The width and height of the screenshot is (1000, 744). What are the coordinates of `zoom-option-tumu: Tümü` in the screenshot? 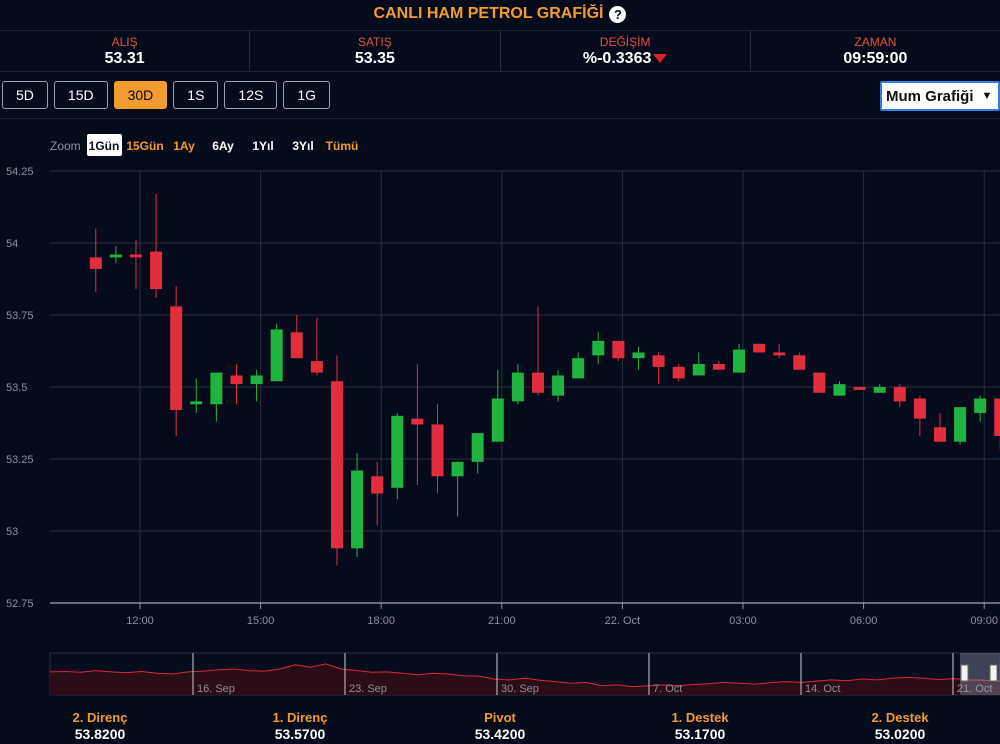 It's located at (342, 146).